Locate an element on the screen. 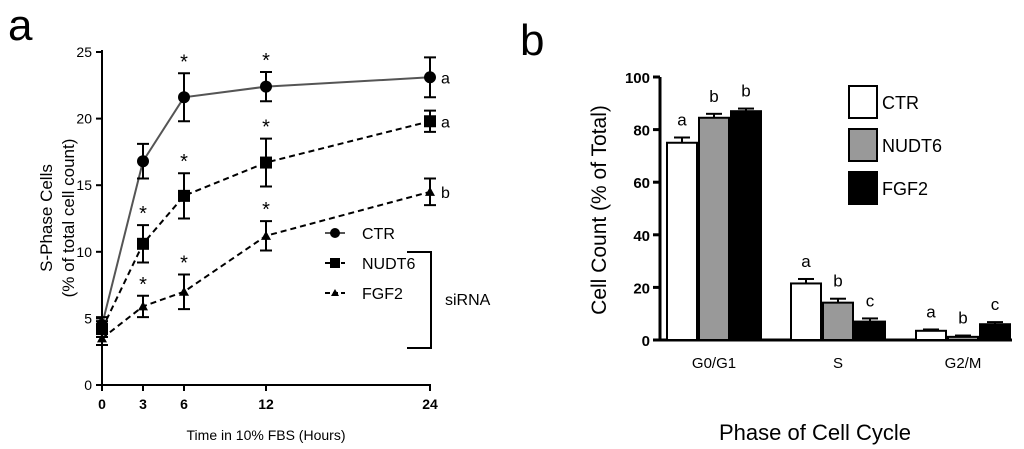 The width and height of the screenshot is (1024, 449). a-y-tick-label: 5 is located at coordinates (88, 318).